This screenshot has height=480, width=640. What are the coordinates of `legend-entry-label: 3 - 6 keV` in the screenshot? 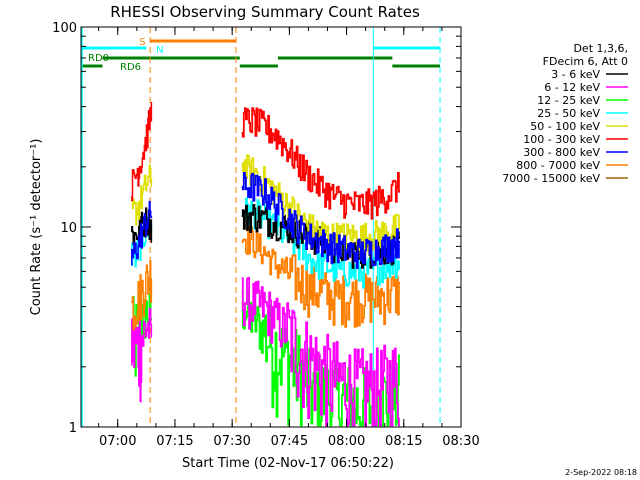 It's located at (575, 74).